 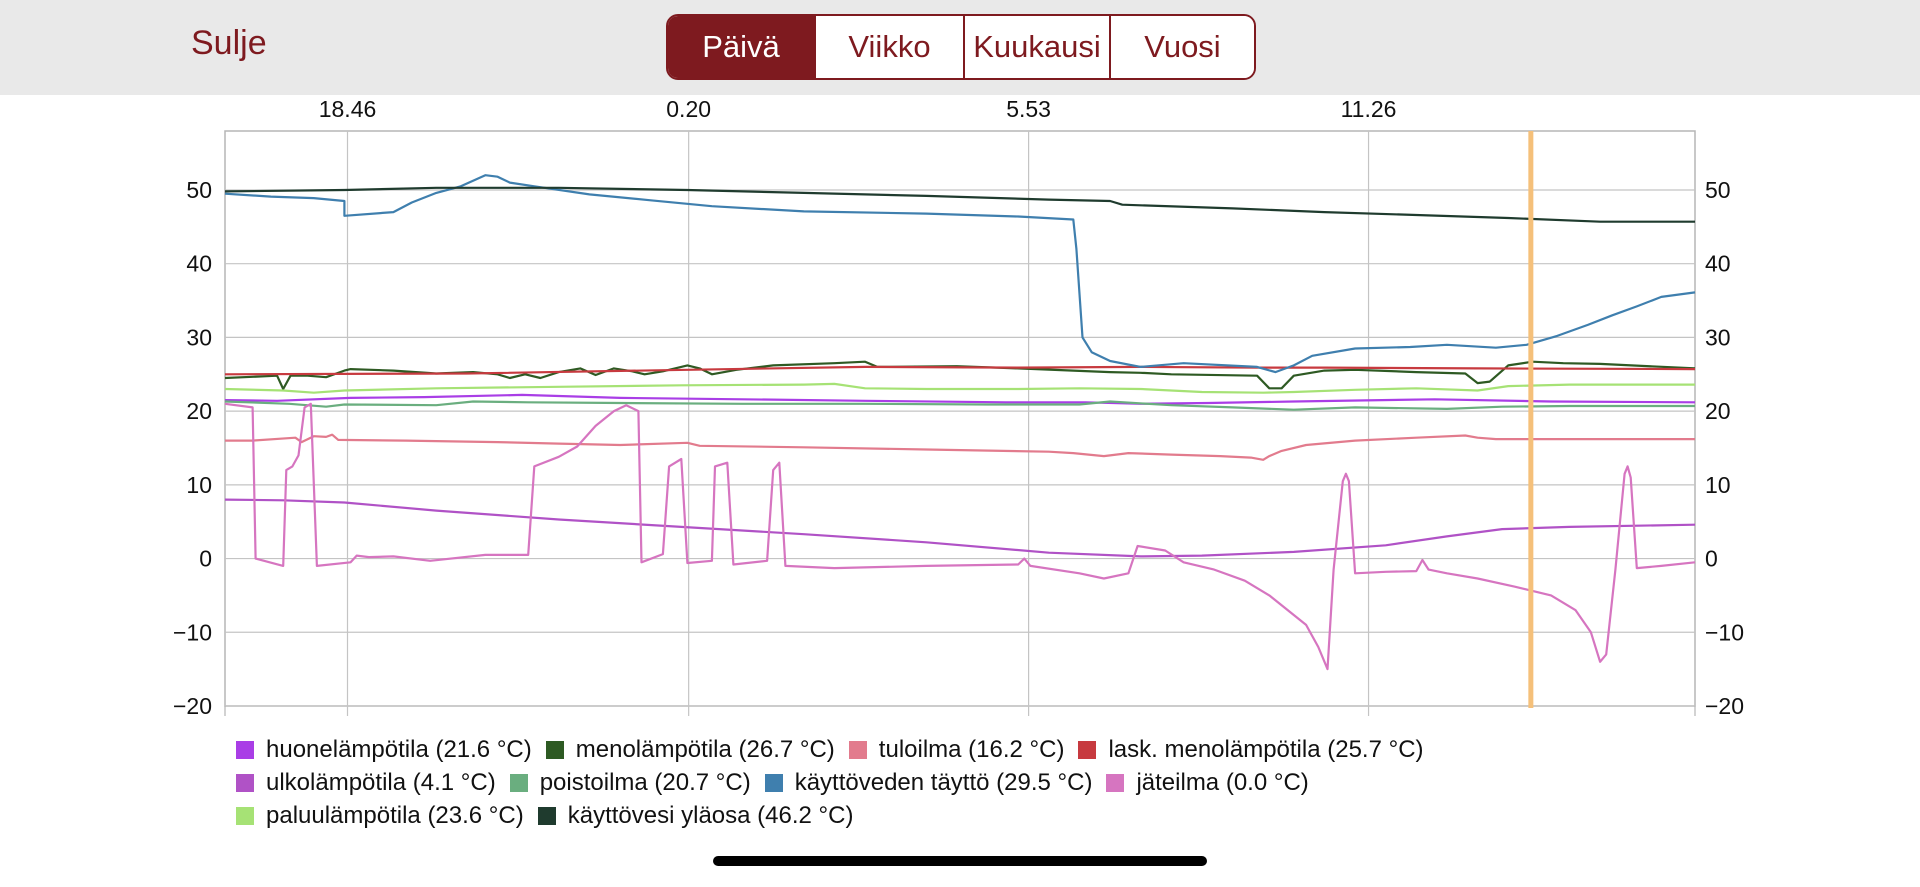 I want to click on legend-item: ulkolämpötila (4.1 °C), so click(x=366, y=782).